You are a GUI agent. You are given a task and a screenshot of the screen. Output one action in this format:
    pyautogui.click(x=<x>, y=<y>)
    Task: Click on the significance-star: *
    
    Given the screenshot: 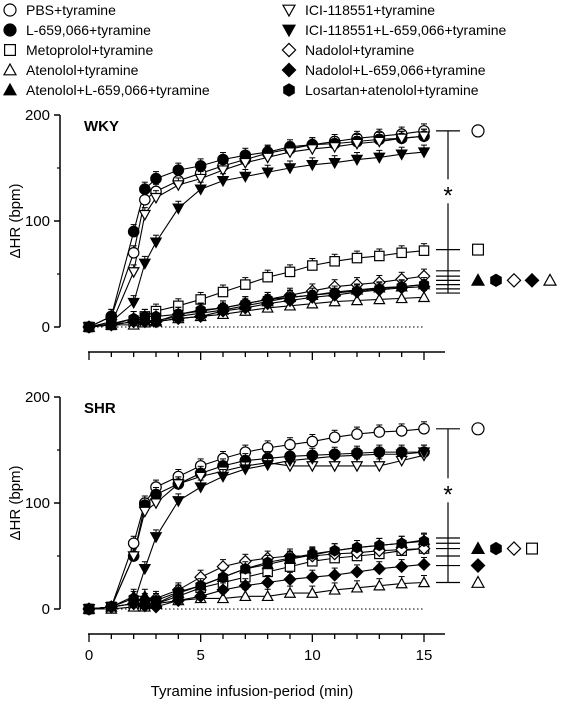 What is the action you would take?
    pyautogui.click(x=447, y=195)
    